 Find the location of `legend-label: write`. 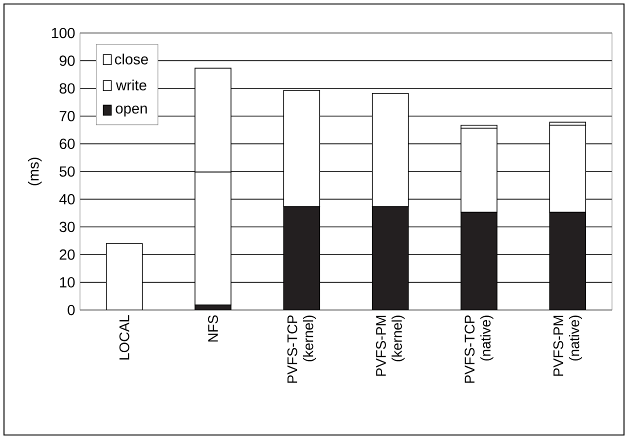

legend-label: write is located at coordinates (131, 85).